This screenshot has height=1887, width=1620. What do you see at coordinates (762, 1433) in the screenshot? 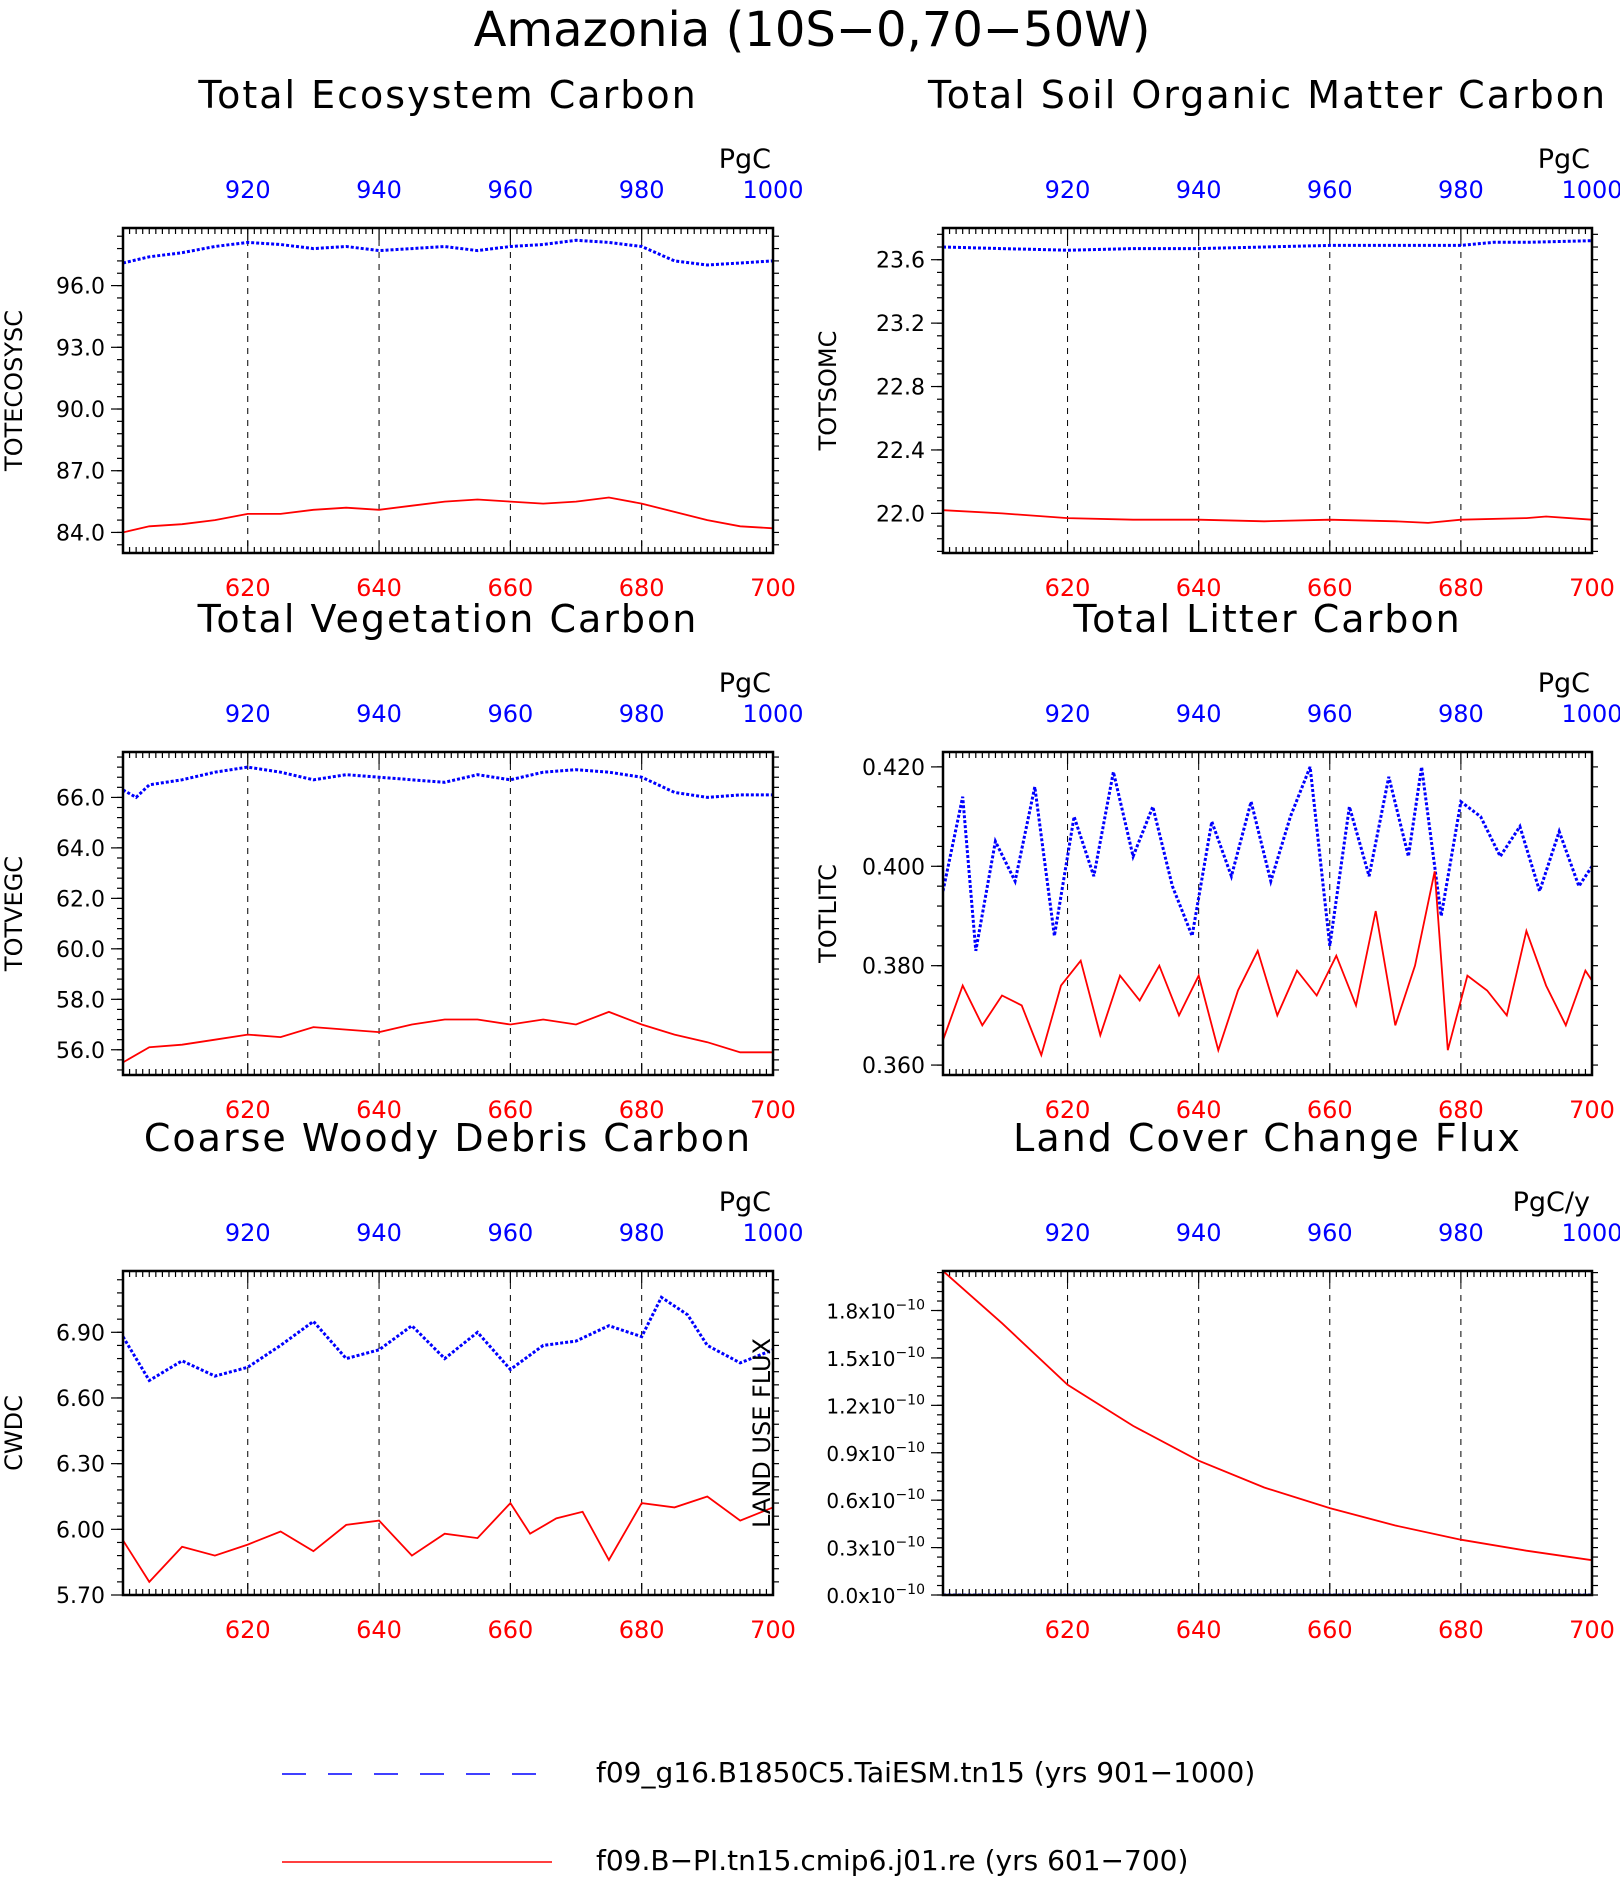
I see `y-axis-label: LAND USE FLUX` at bounding box center [762, 1433].